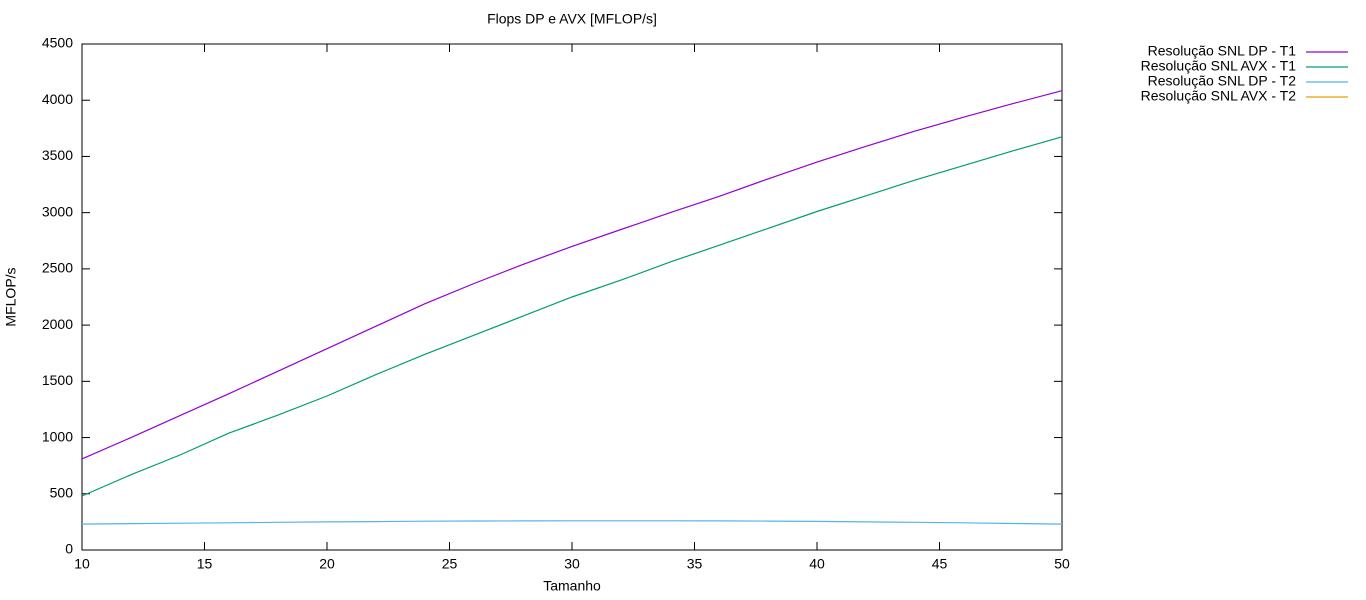 This screenshot has height=600, width=1366. Describe the element at coordinates (57, 43) in the screenshot. I see `y-tick-label: 4500` at that location.